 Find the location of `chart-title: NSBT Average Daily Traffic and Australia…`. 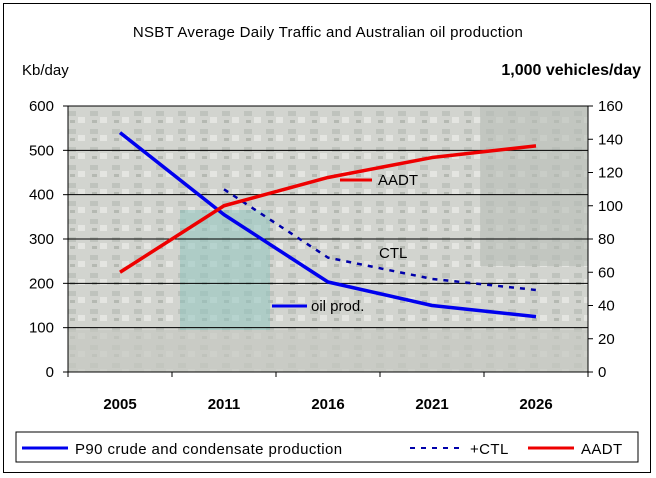

chart-title: NSBT Average Daily Traffic and Australia… is located at coordinates (328, 32).